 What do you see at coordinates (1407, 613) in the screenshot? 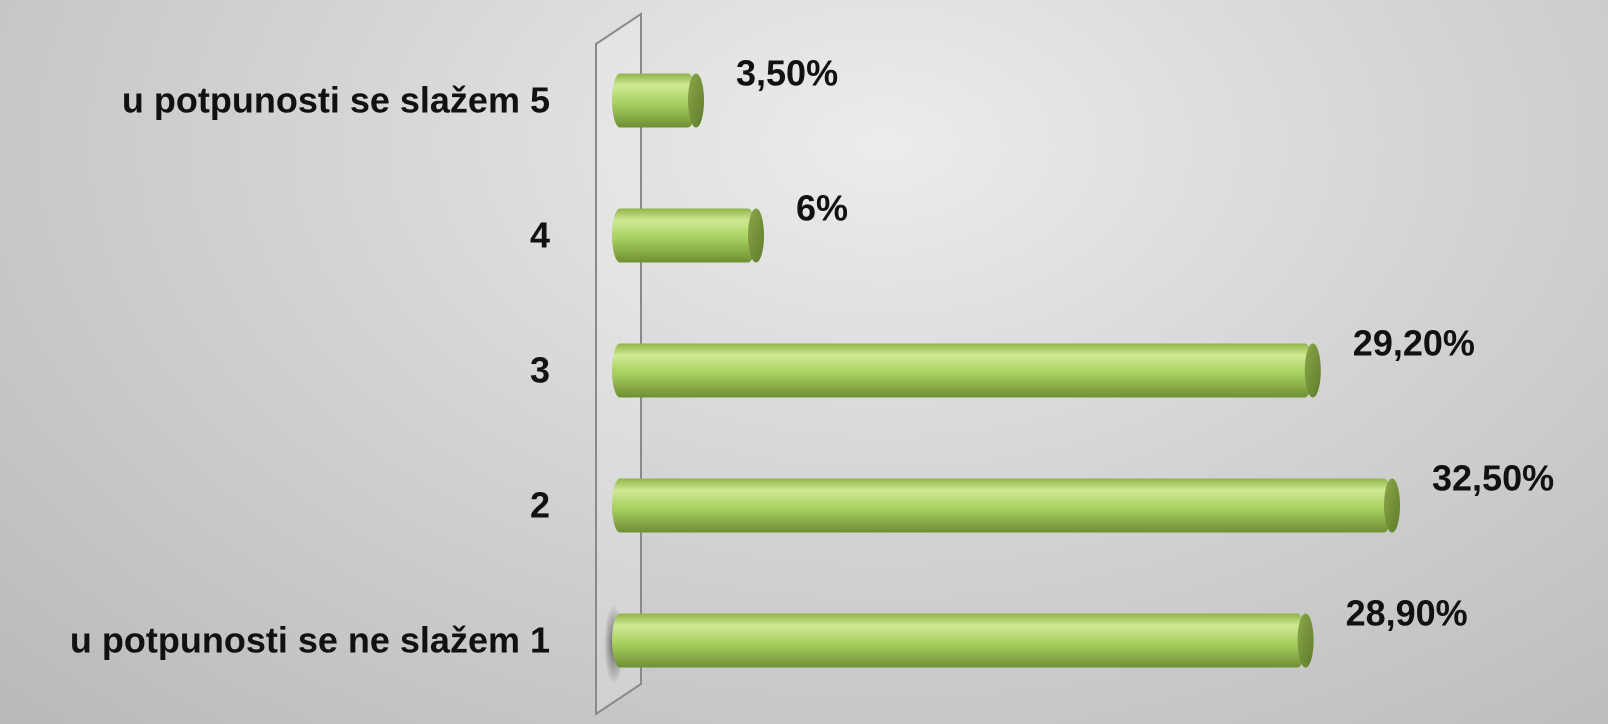
I see `data-label: 28,90%` at bounding box center [1407, 613].